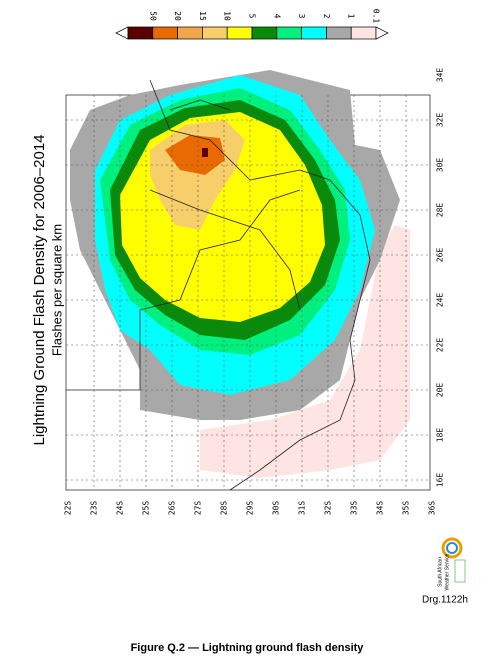 This screenshot has height=662, width=495. Describe the element at coordinates (354, 508) in the screenshot. I see `latitude-label: 33S` at that location.